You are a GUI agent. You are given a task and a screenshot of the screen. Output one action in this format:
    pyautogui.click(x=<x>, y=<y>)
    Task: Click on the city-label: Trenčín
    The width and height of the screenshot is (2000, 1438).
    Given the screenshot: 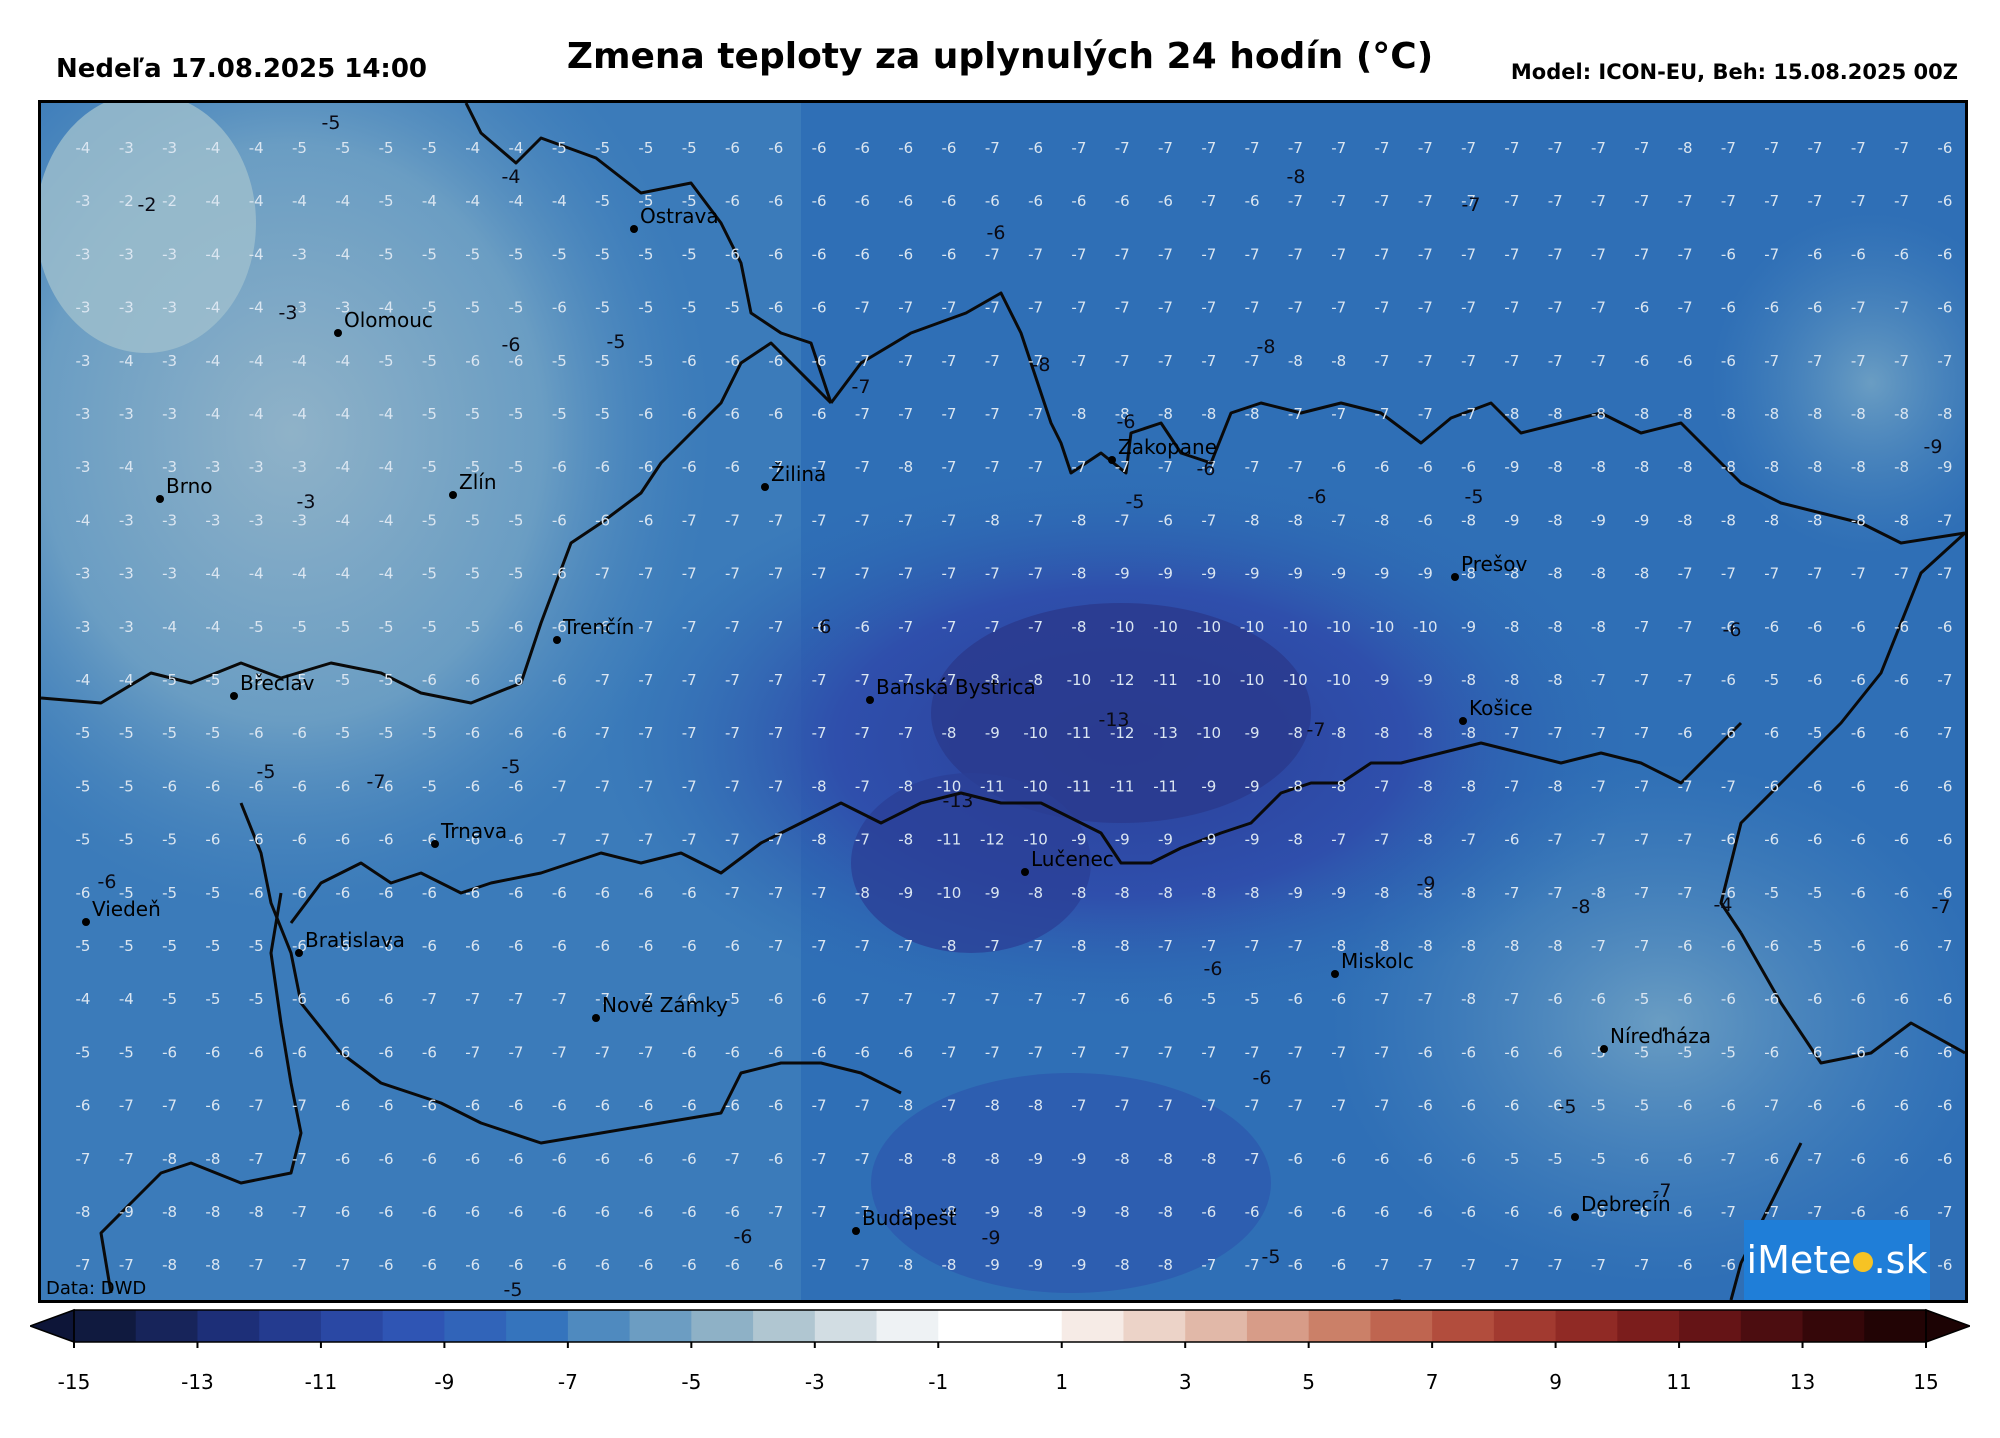 What is the action you would take?
    pyautogui.click(x=598, y=627)
    